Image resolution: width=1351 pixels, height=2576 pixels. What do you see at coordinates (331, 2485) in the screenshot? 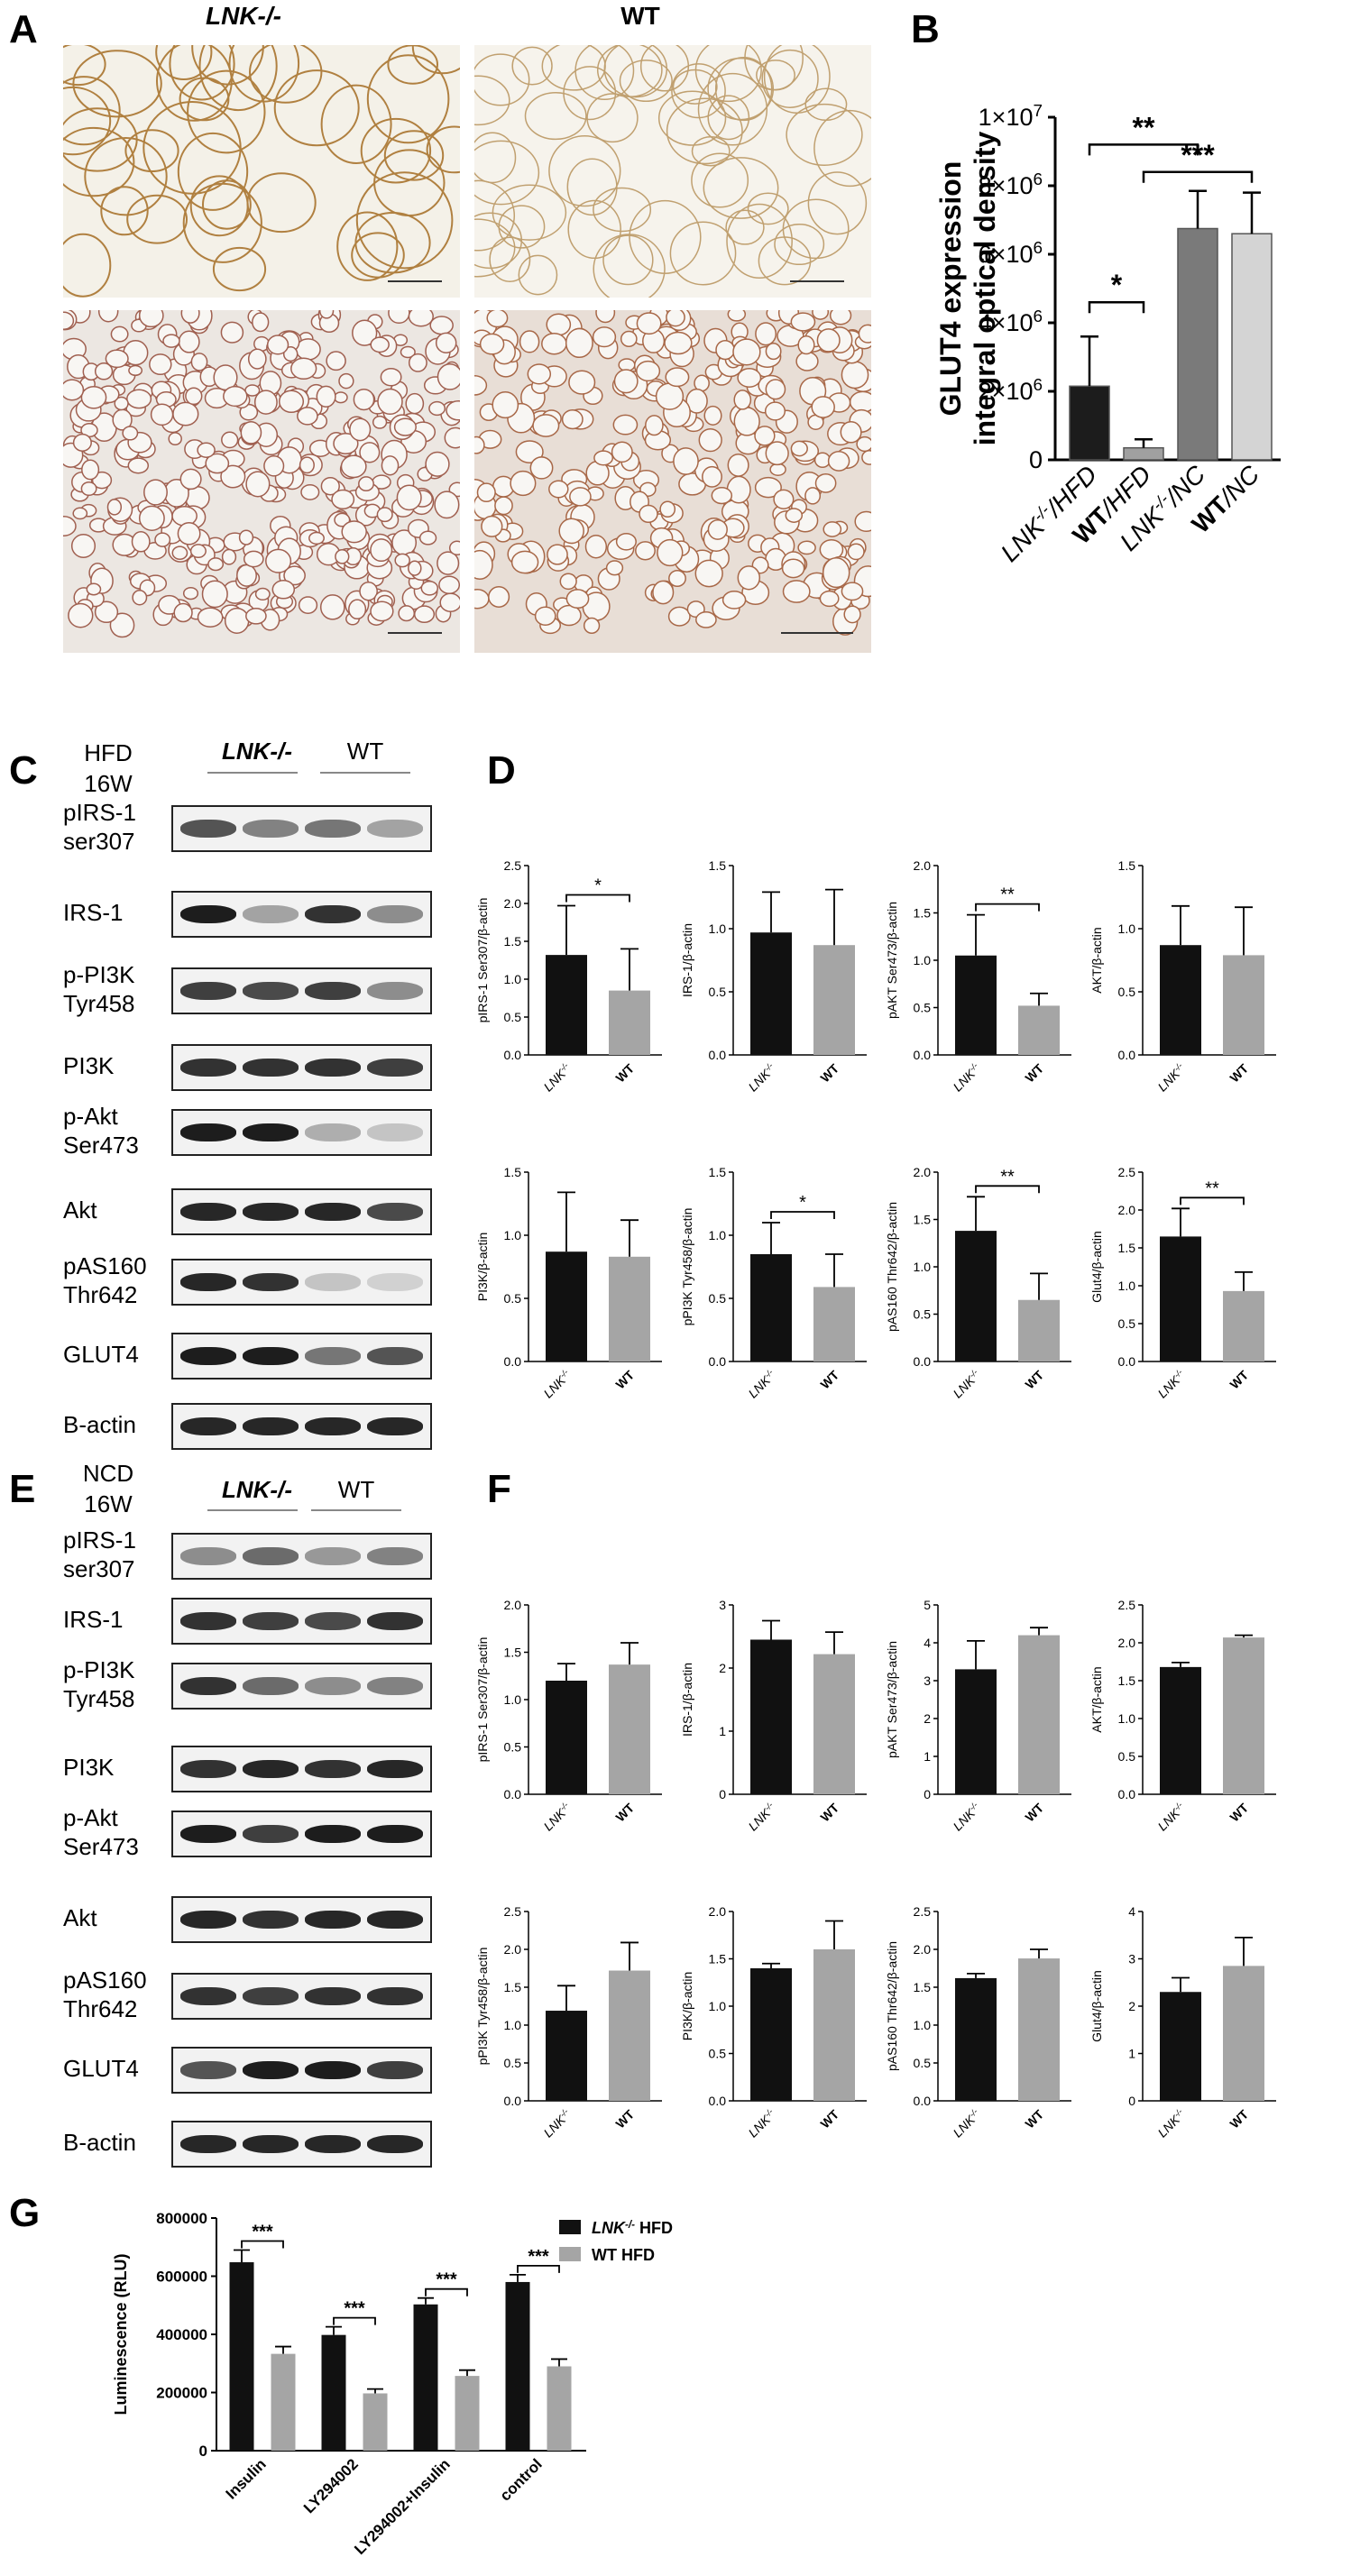
I see `g-x-label: LY294002` at bounding box center [331, 2485].